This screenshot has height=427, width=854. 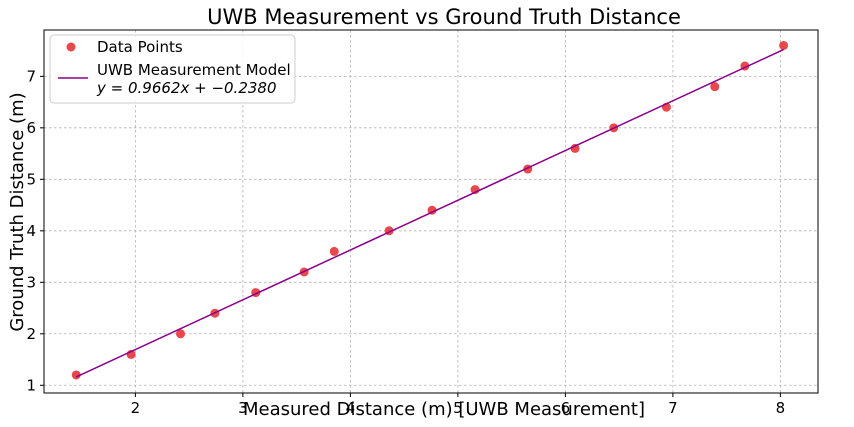 I want to click on y-tick-label: 1, so click(x=31, y=385).